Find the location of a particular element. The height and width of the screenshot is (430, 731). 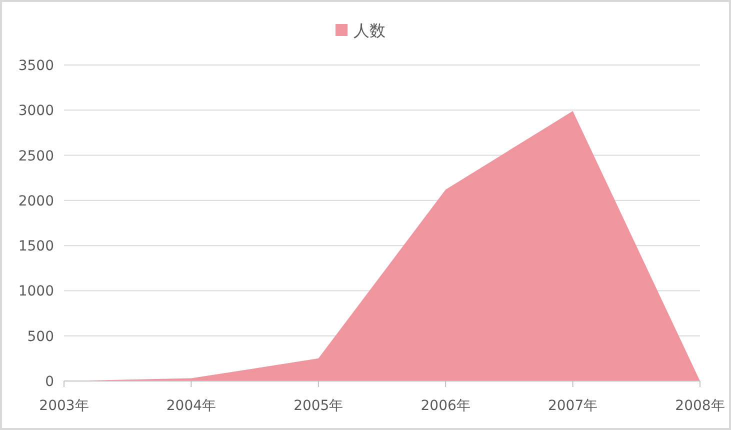

y-tick-label: 2500 is located at coordinates (36, 156).